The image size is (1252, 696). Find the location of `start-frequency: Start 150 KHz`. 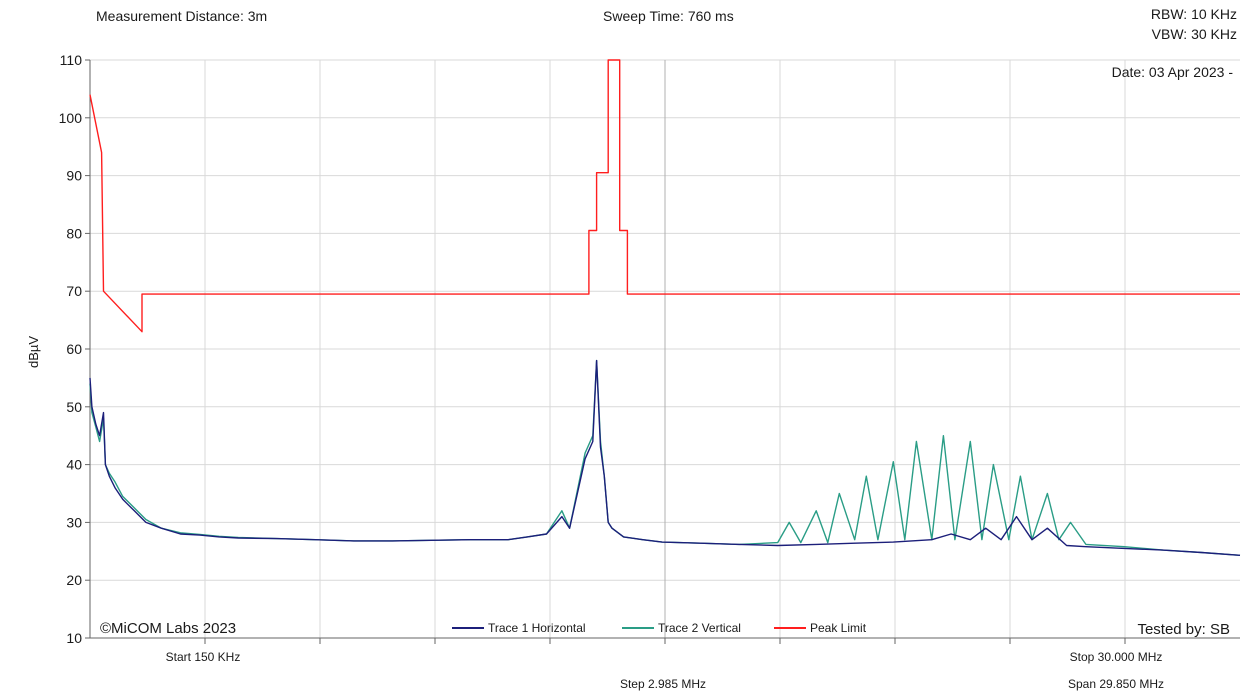

start-frequency: Start 150 KHz is located at coordinates (203, 657).